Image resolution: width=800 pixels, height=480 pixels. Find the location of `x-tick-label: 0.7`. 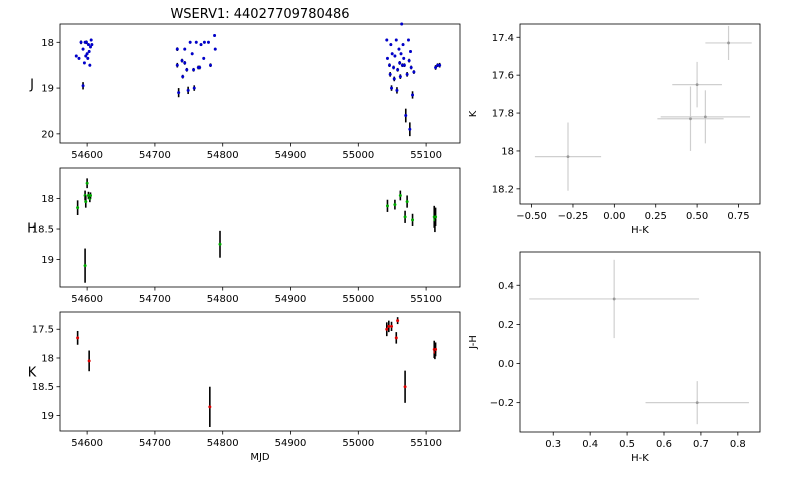

x-tick-label: 0.7 is located at coordinates (701, 444).